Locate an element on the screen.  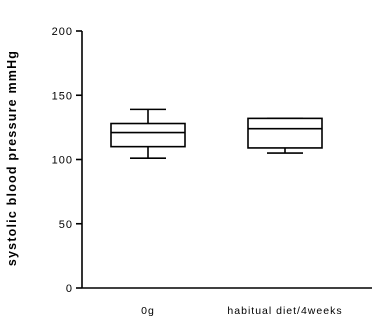
y-tick-label: 50 is located at coordinates (66, 225).